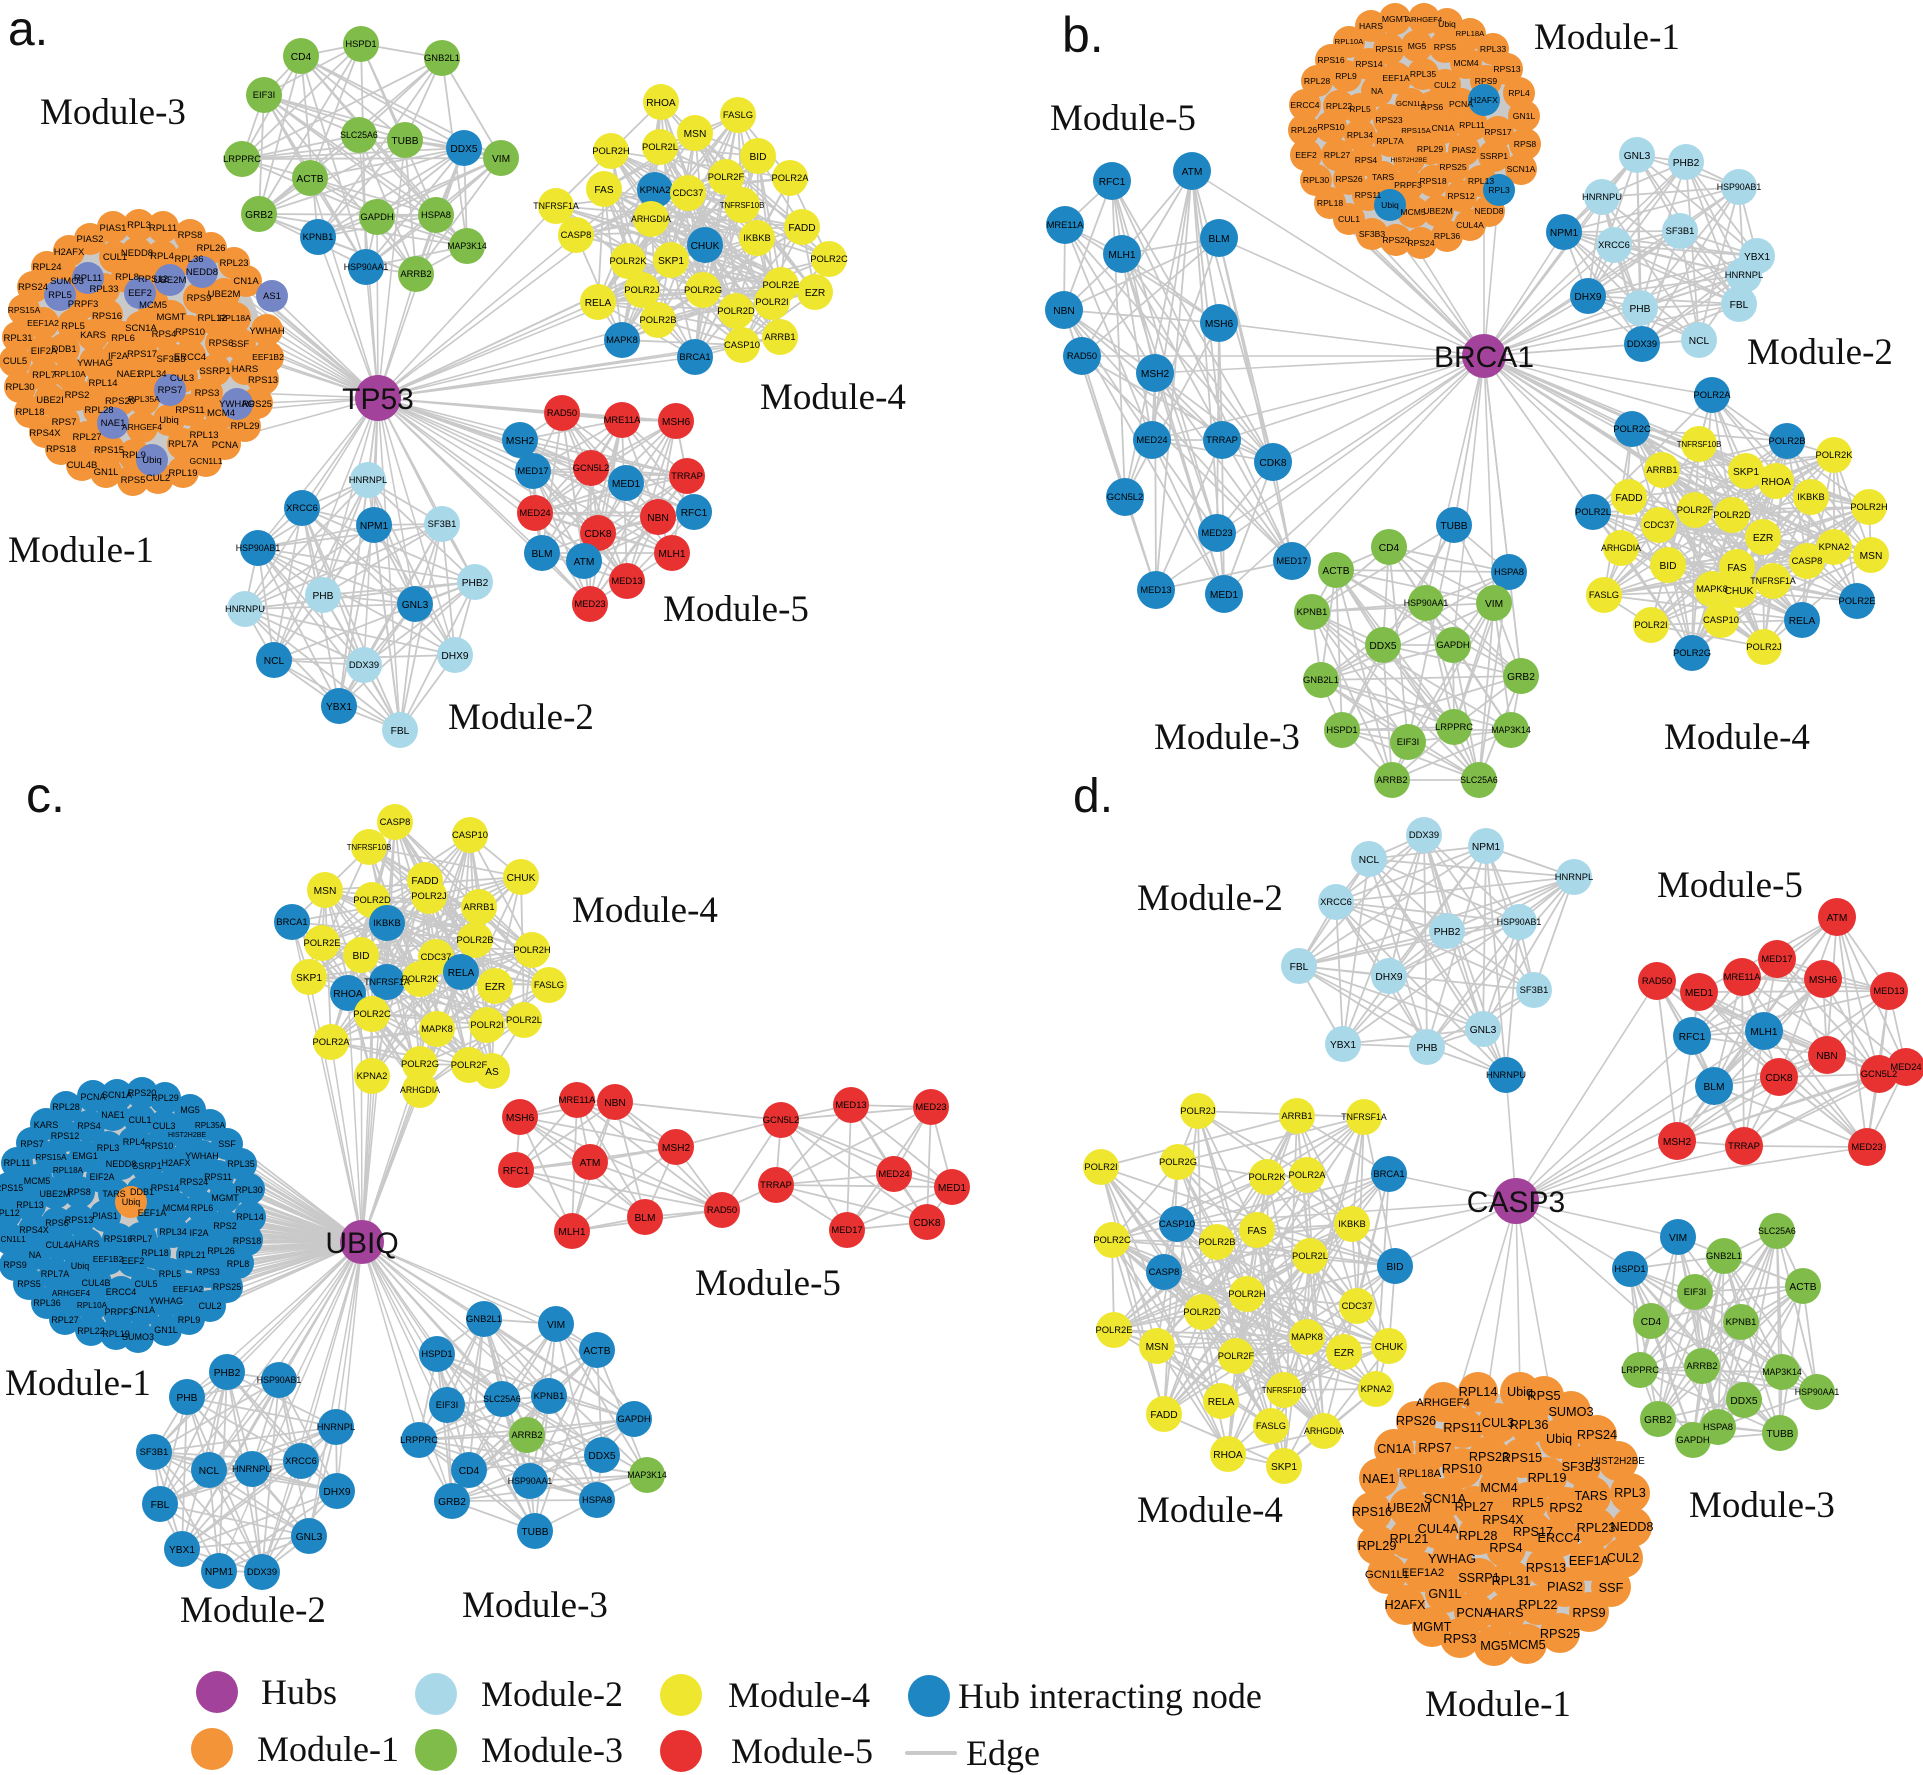 The width and height of the screenshot is (1923, 1775). Describe the element at coordinates (1453, 526) in the screenshot. I see `svg-text: TUBB` at that location.